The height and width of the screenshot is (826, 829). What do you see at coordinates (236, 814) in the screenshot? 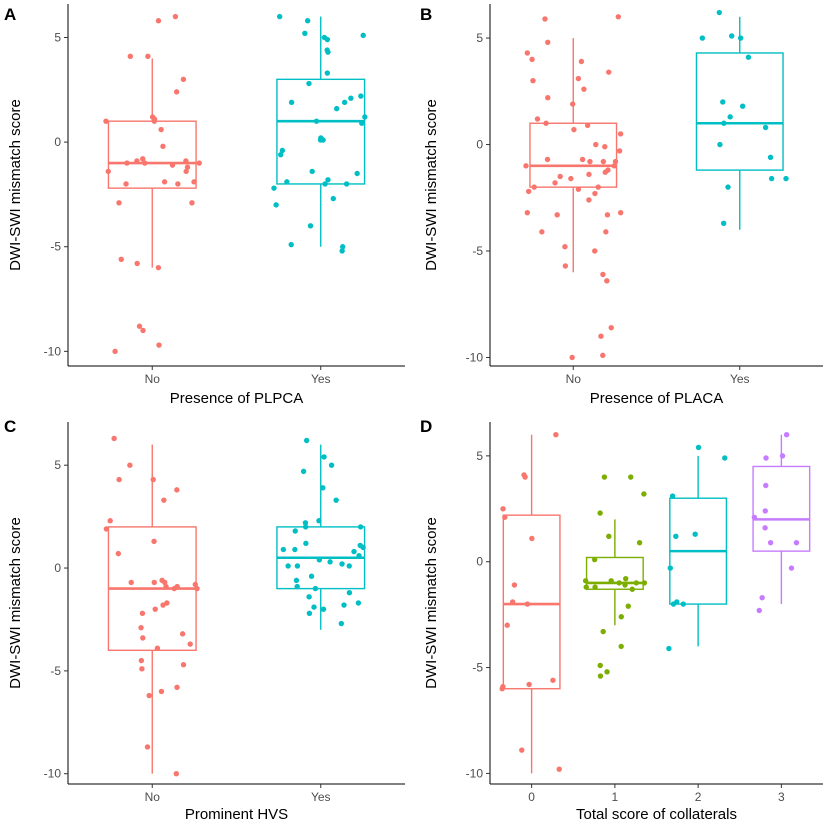
I see `x-axis-title: Prominent HVS` at bounding box center [236, 814].